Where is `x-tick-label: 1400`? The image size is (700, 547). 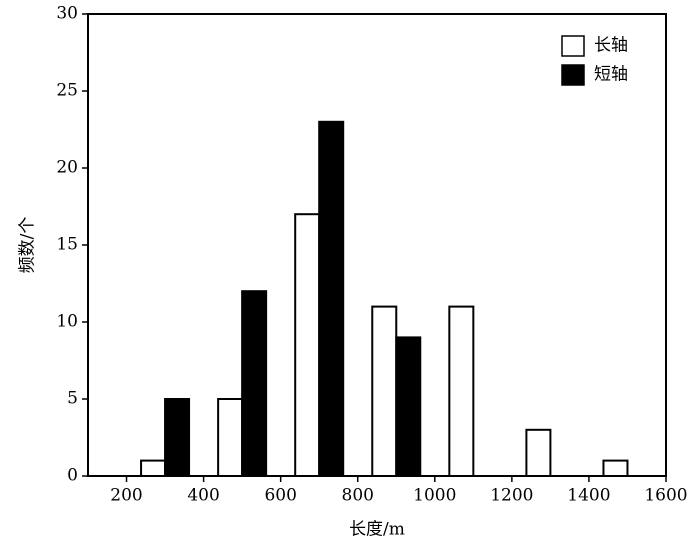 x-tick-label: 1400 is located at coordinates (588, 496).